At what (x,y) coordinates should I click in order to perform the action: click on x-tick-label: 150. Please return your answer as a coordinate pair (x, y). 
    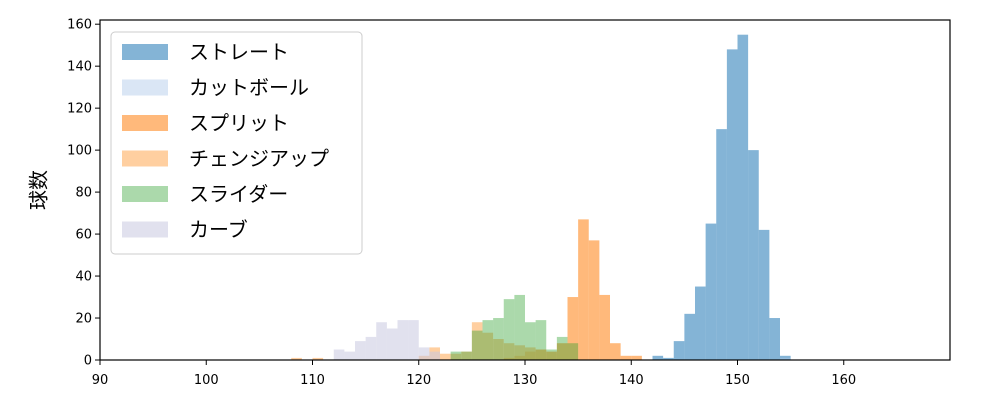
    Looking at the image, I should click on (737, 380).